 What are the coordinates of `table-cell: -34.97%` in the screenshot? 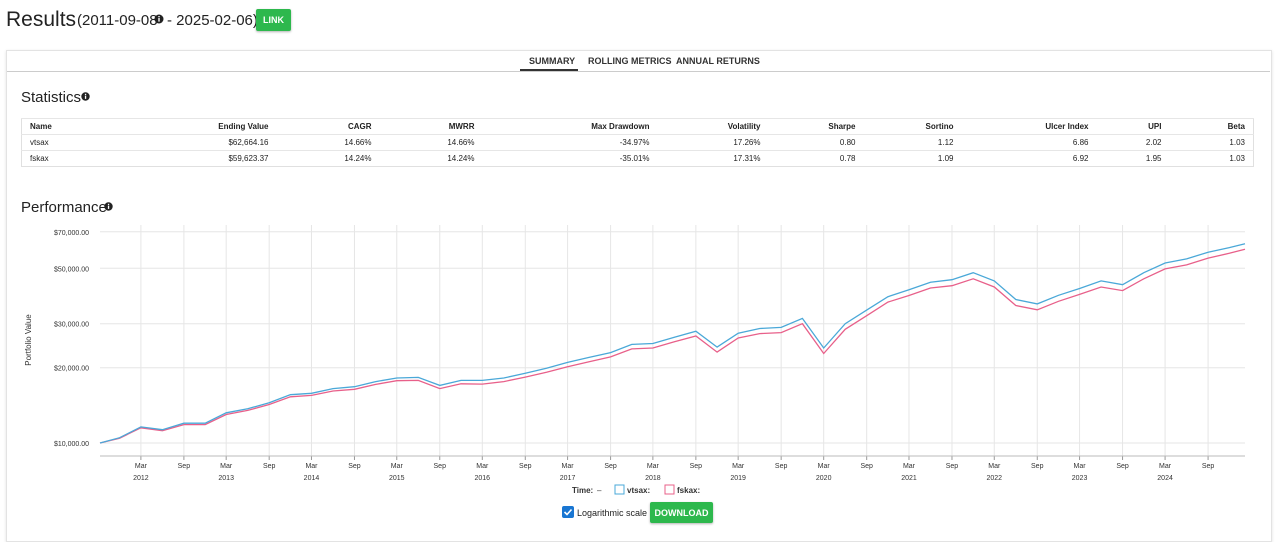 It's located at (570, 142).